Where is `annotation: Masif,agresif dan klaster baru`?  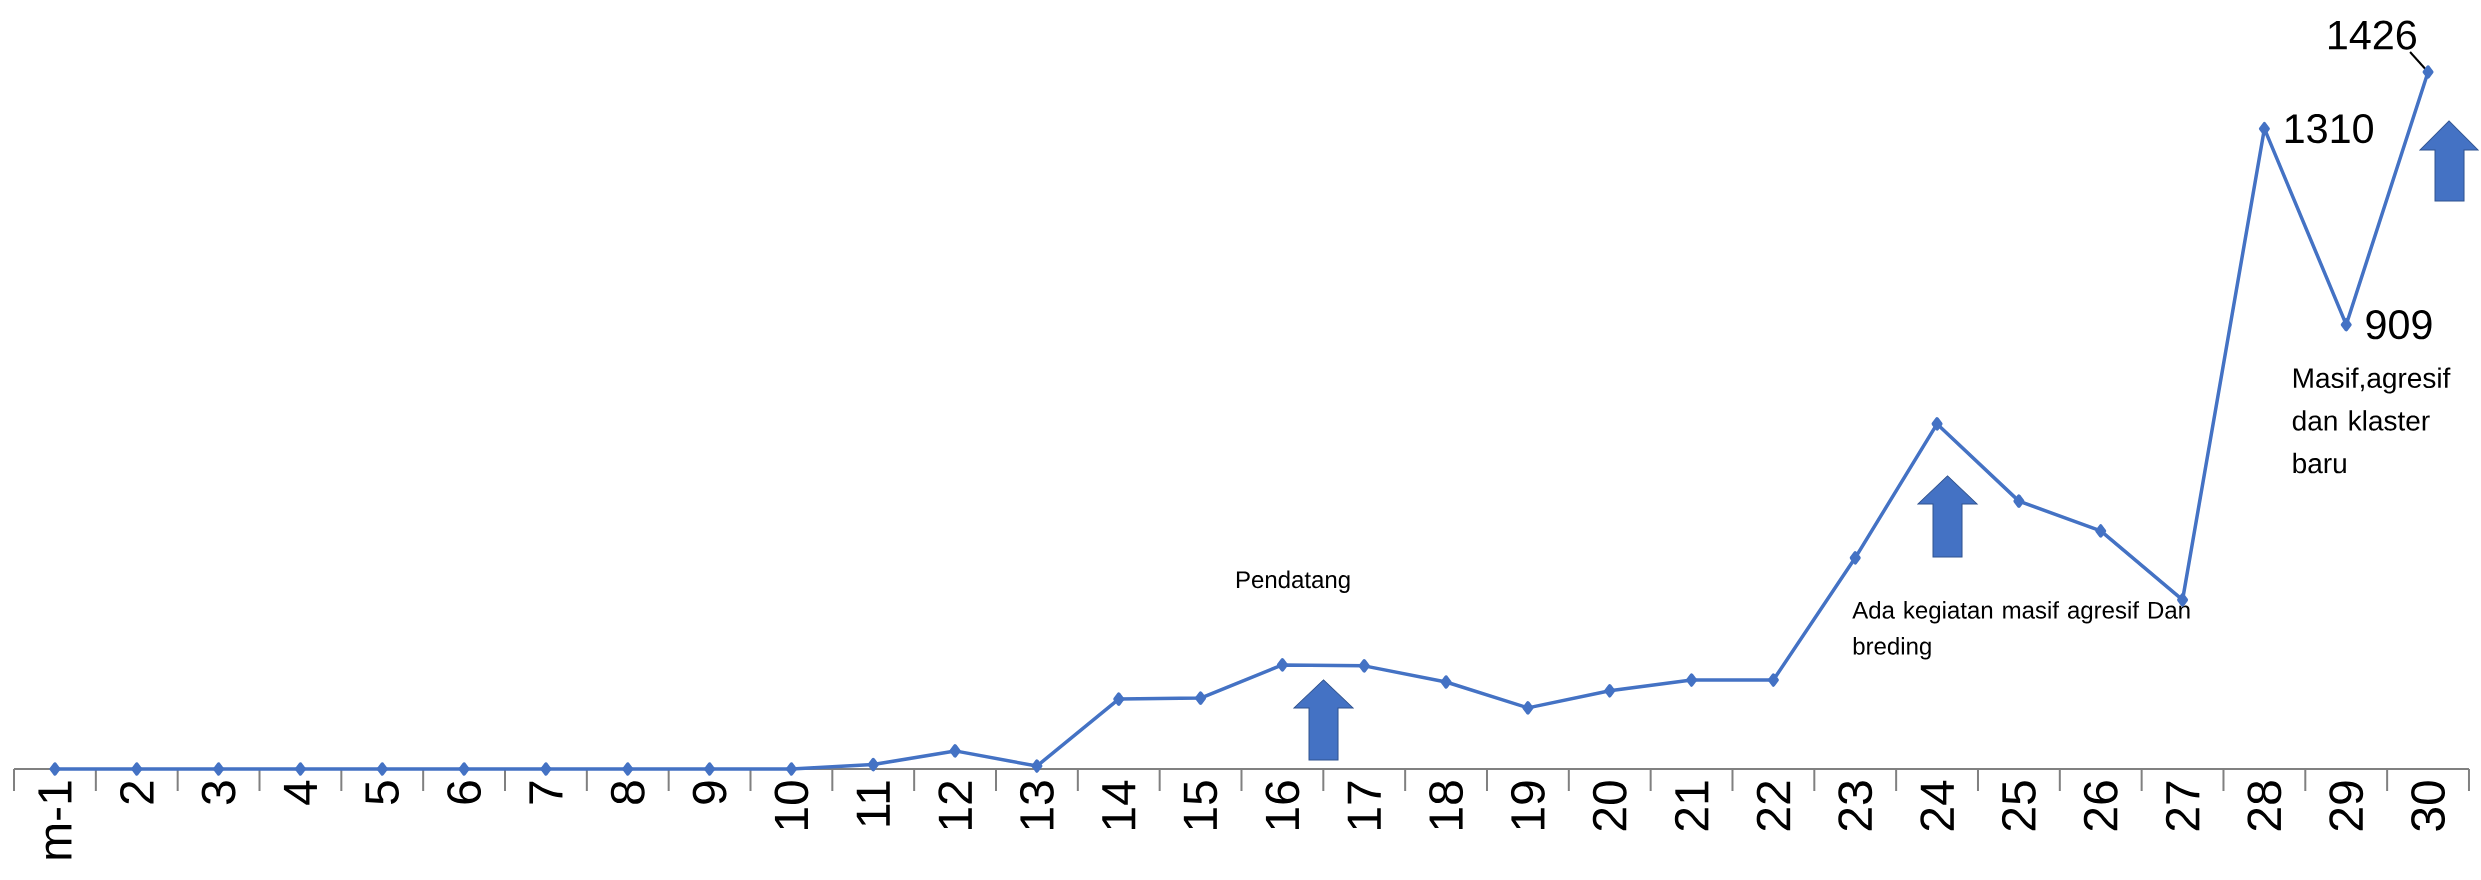 annotation: Masif,agresif dan klaster baru is located at coordinates (2371, 420).